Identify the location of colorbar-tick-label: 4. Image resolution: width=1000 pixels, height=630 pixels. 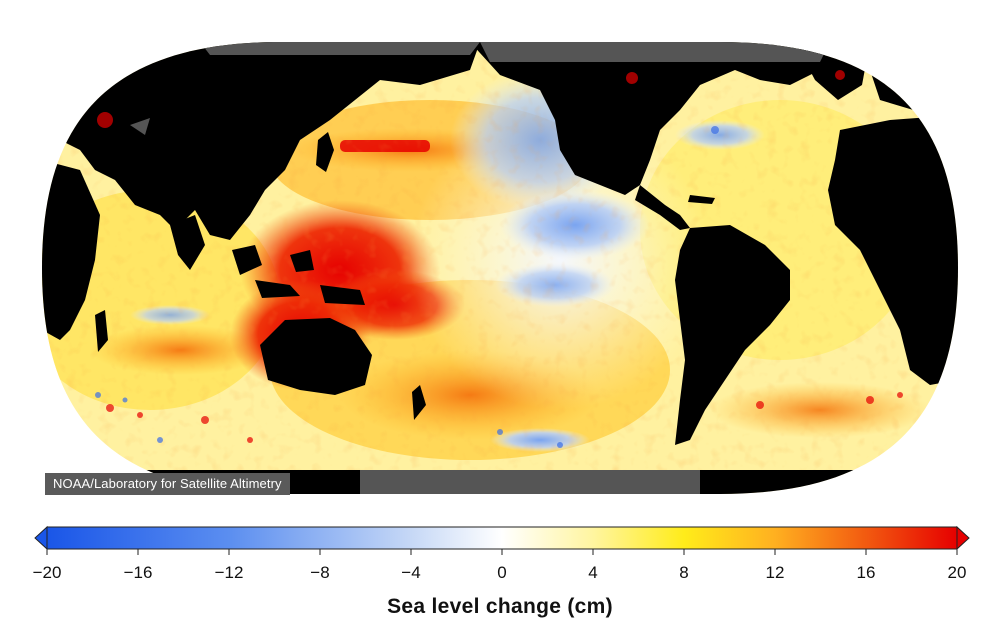
(593, 572).